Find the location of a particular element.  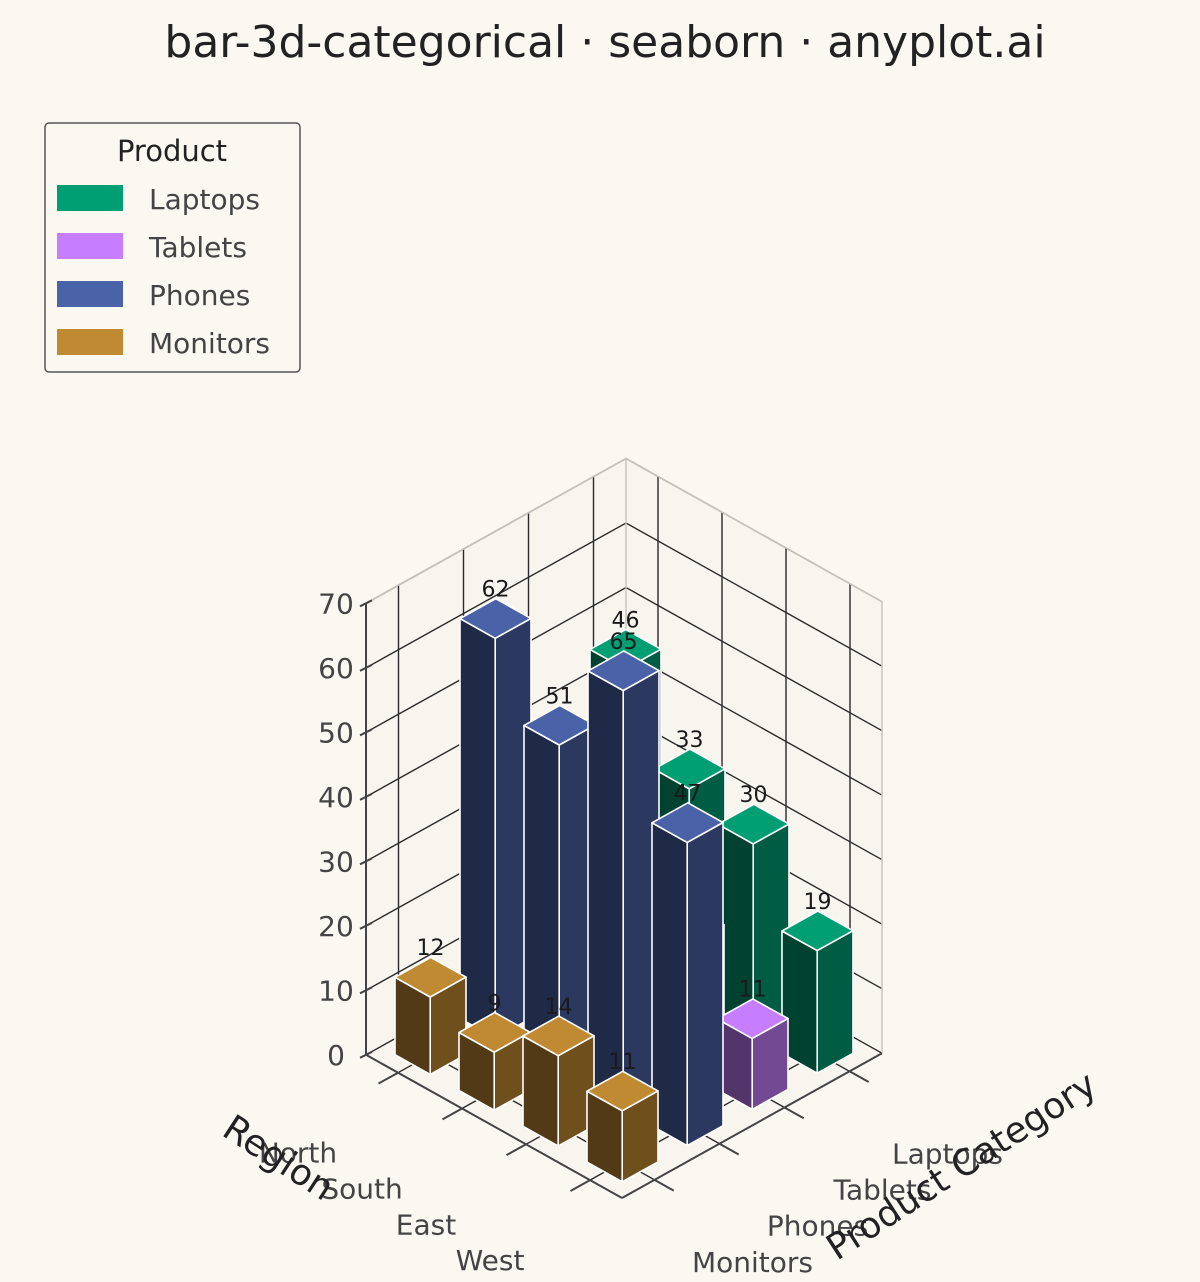

legend-label: Phones is located at coordinates (199, 295).